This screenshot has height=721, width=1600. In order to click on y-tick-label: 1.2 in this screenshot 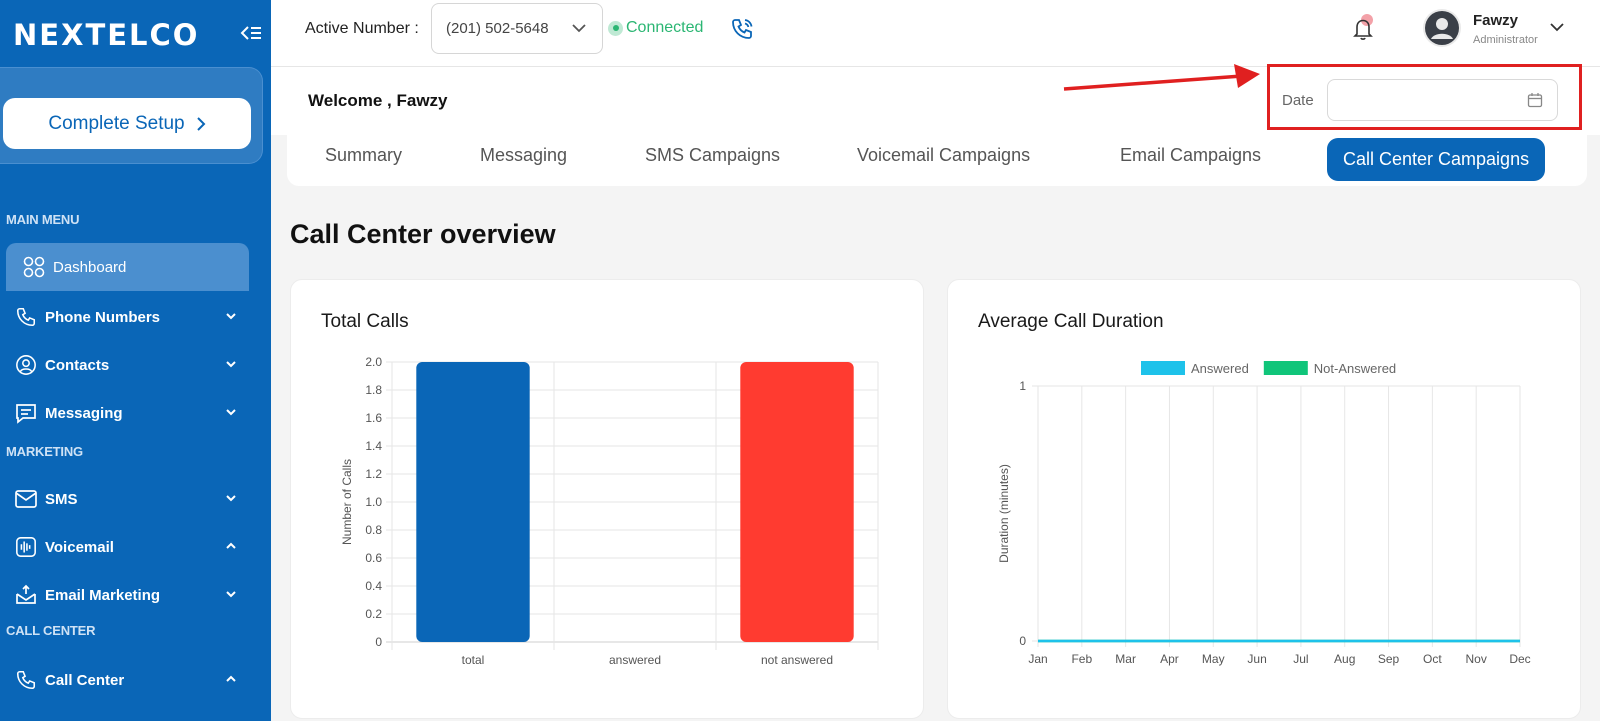, I will do `click(373, 474)`.